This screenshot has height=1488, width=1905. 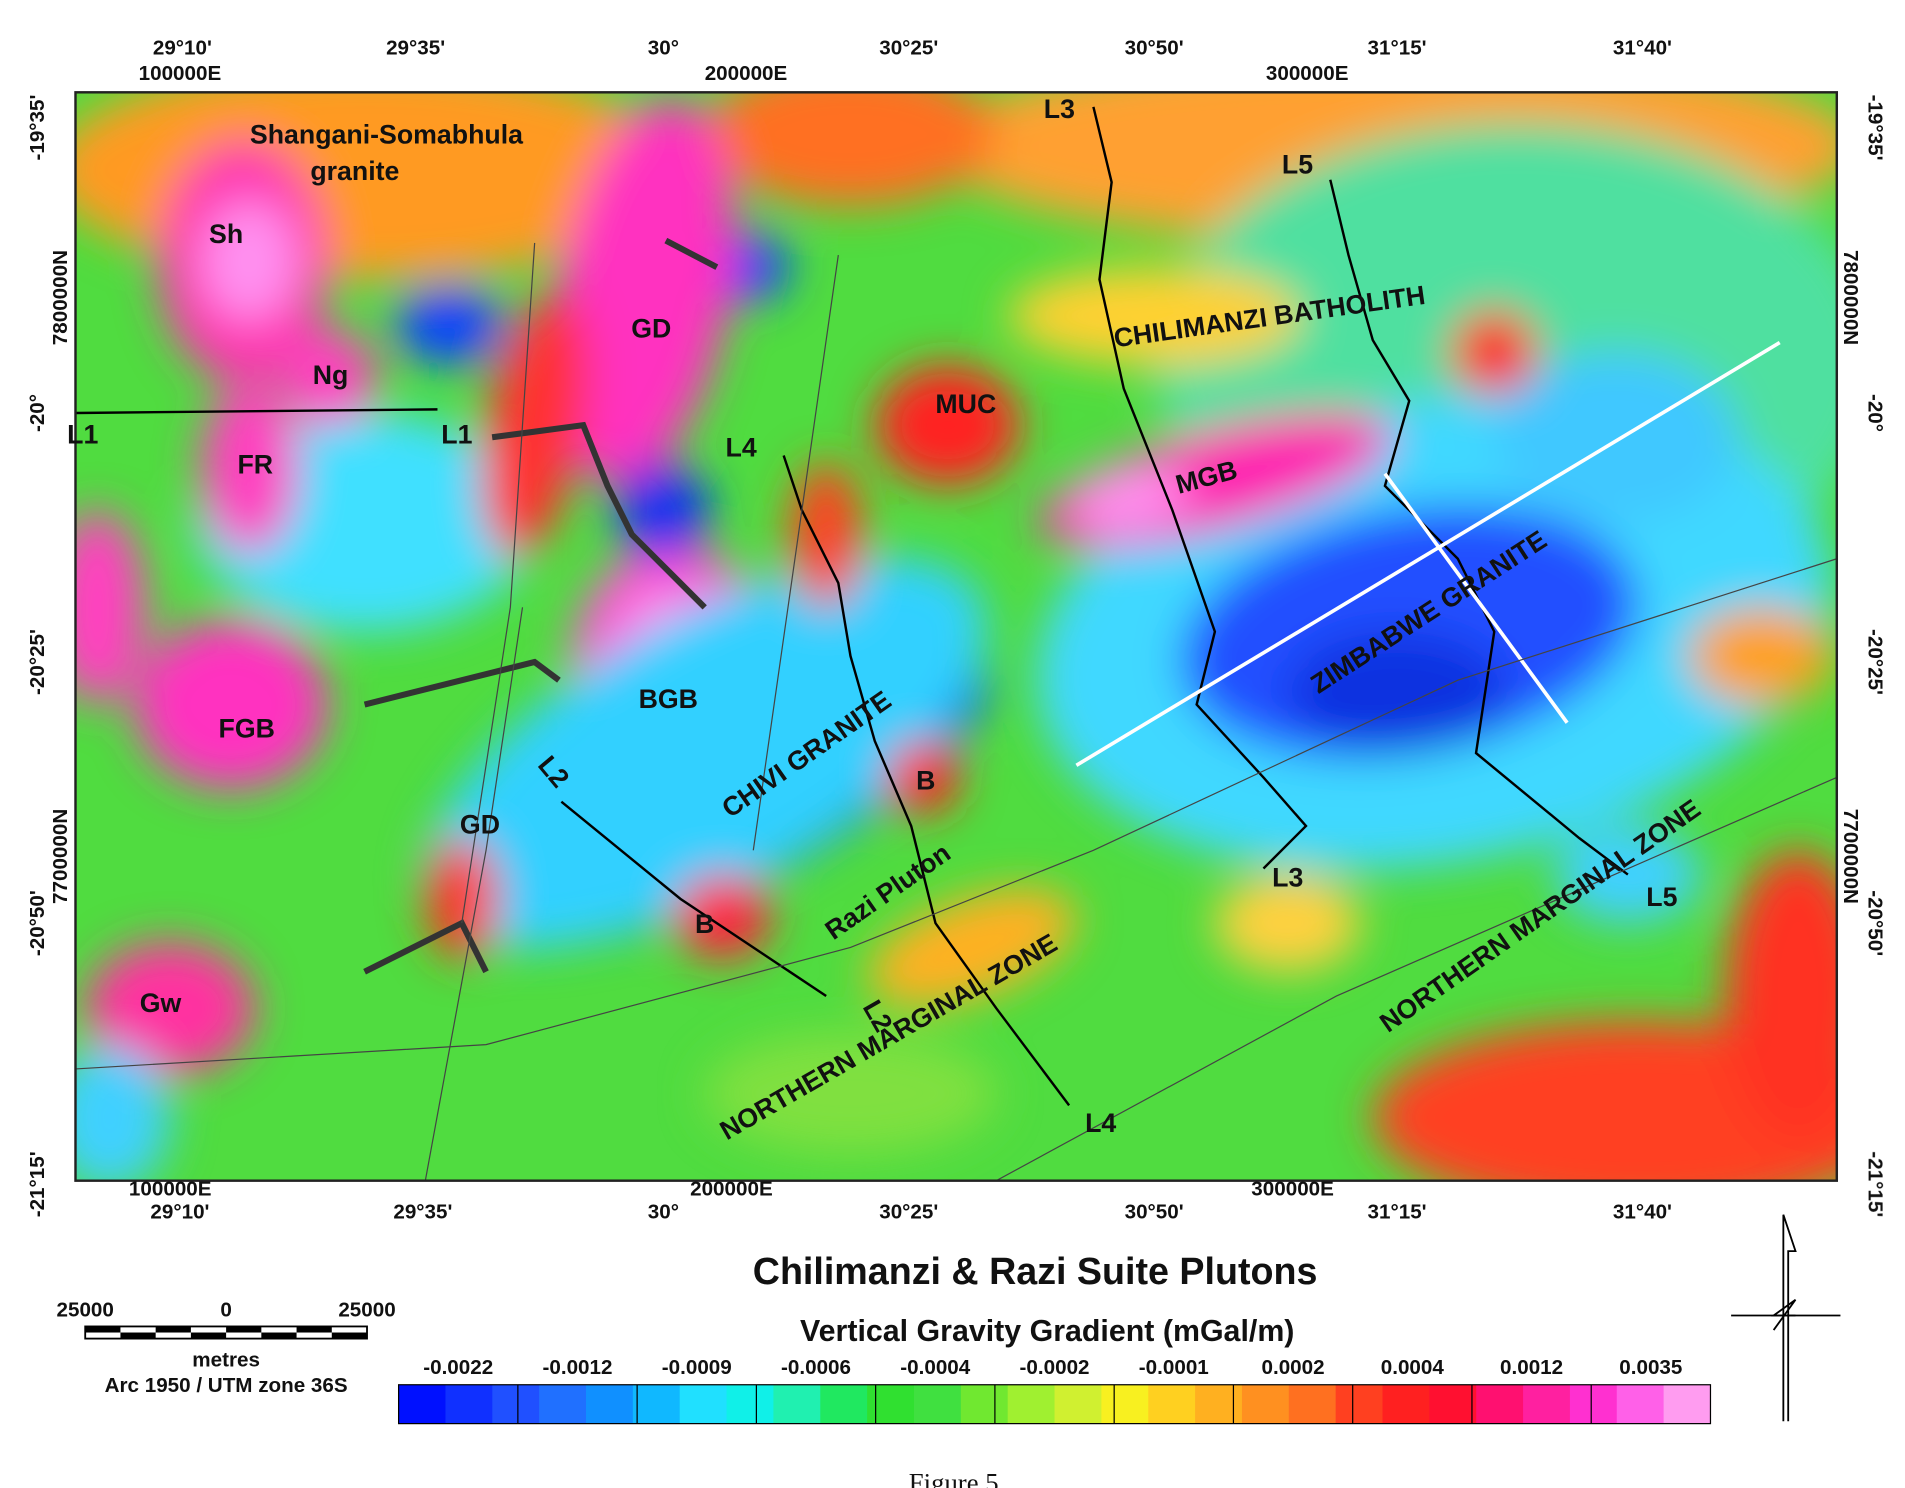 What do you see at coordinates (668, 699) in the screenshot?
I see `map-label: BGB` at bounding box center [668, 699].